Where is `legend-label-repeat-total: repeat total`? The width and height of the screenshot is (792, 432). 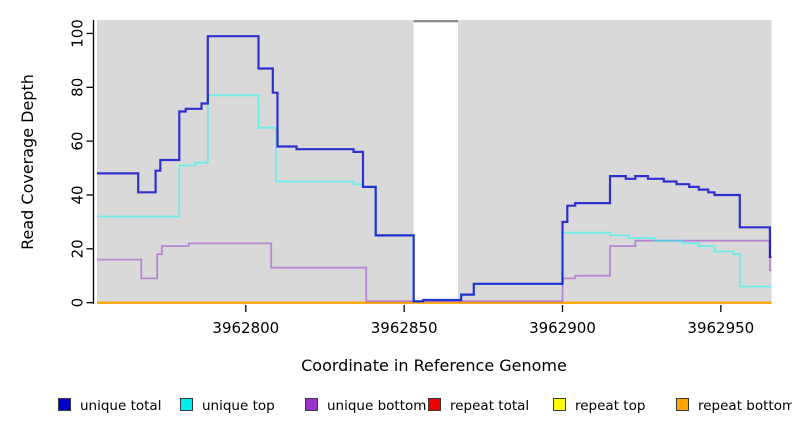
legend-label-repeat-total: repeat total is located at coordinates (490, 406).